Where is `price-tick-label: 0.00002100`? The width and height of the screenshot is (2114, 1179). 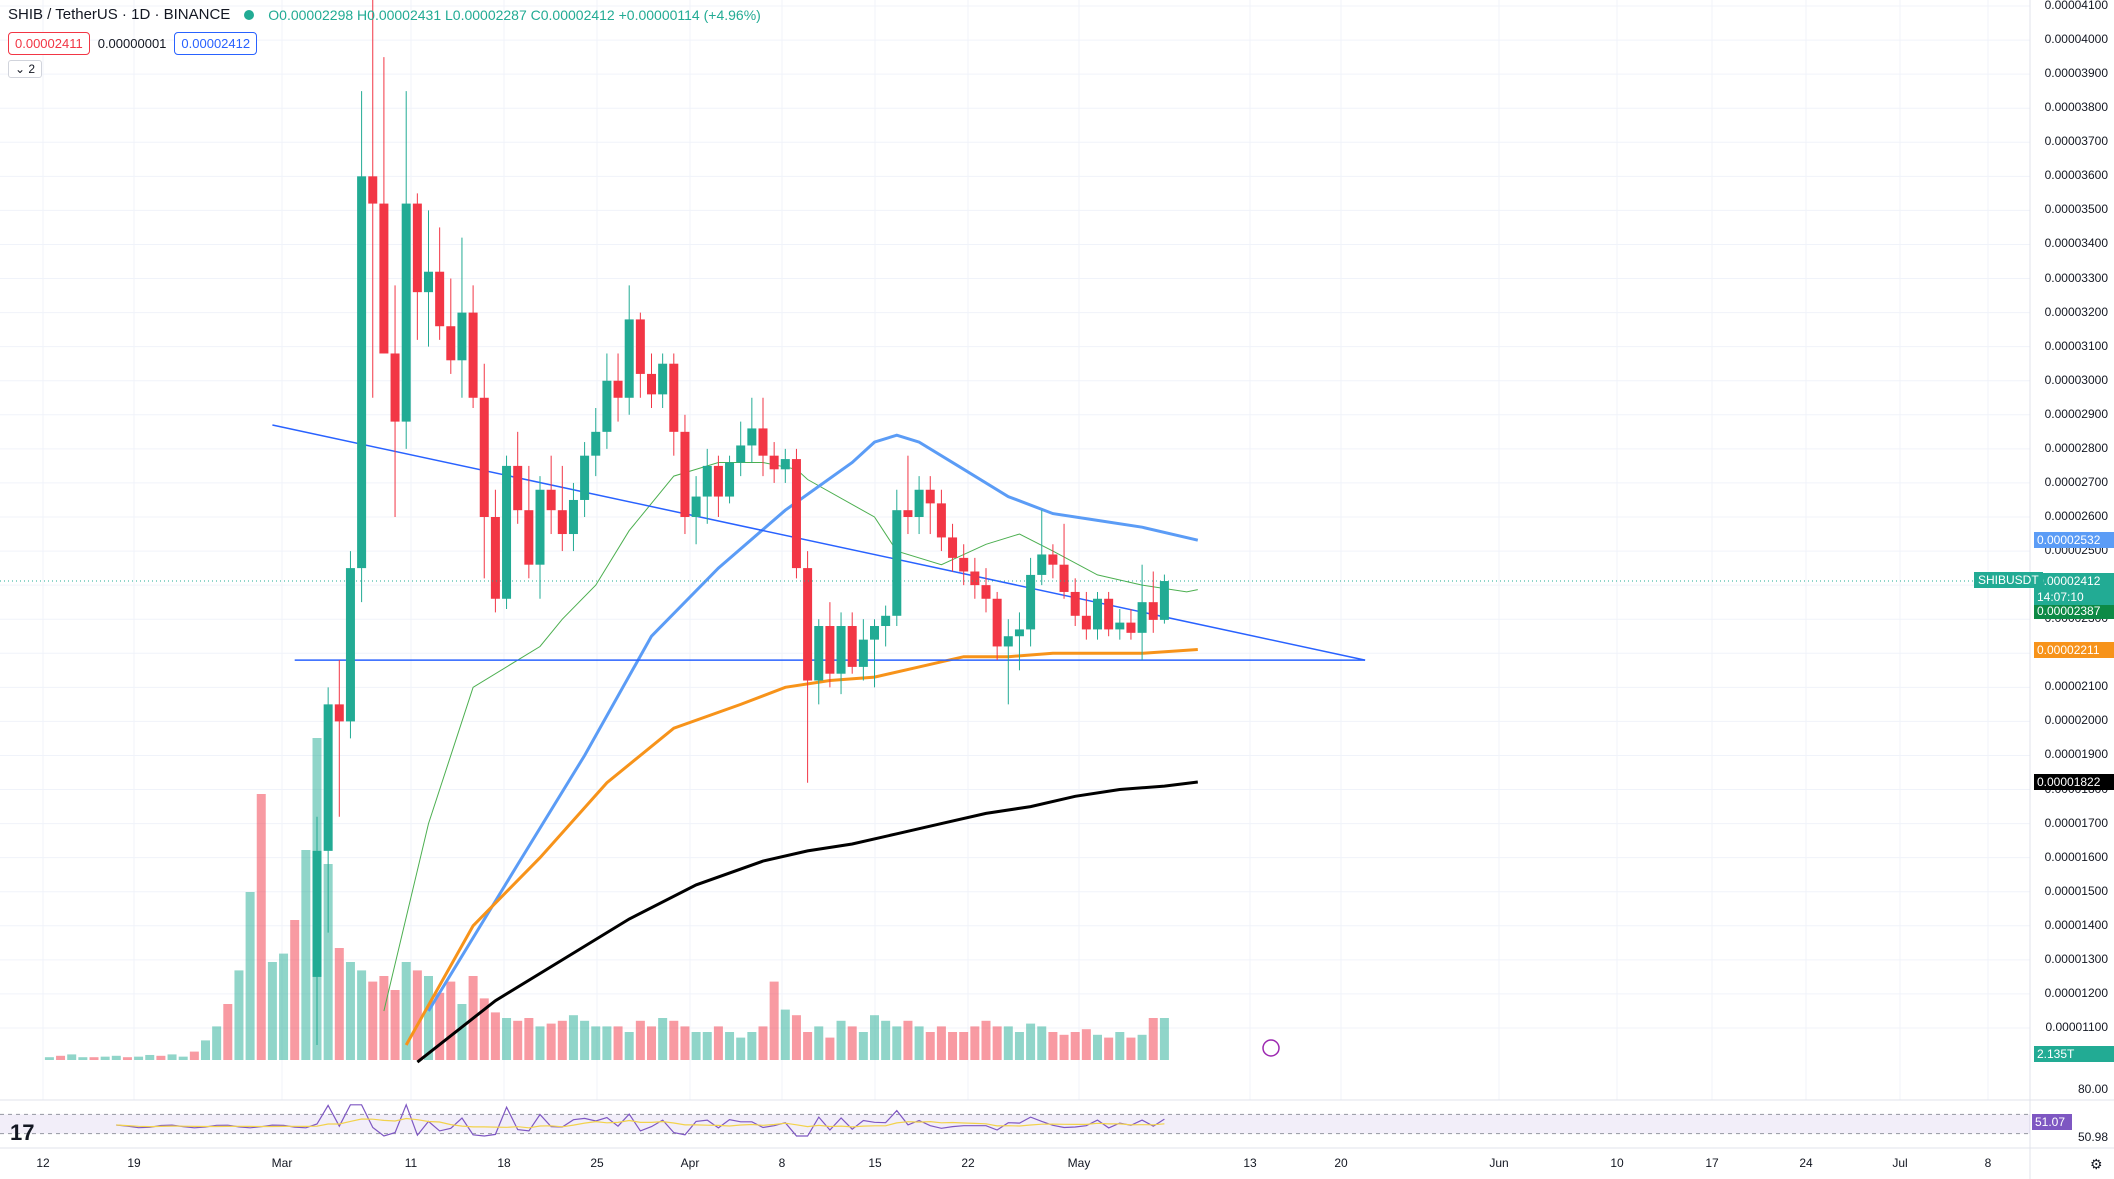
price-tick-label: 0.00002100 is located at coordinates (2076, 686).